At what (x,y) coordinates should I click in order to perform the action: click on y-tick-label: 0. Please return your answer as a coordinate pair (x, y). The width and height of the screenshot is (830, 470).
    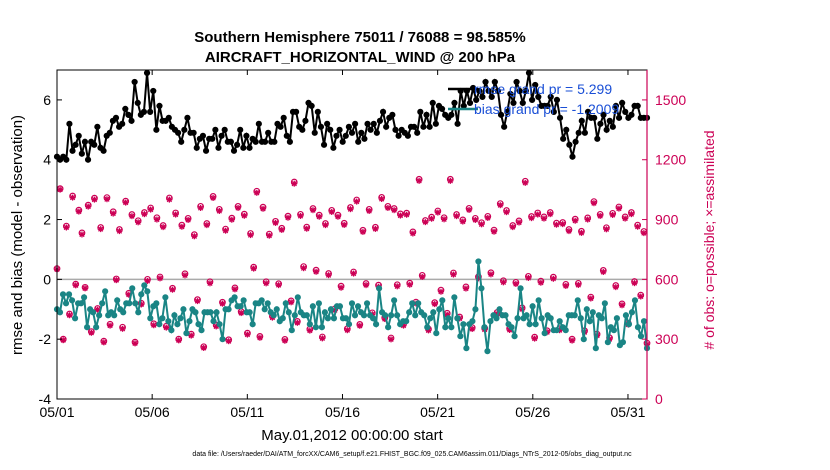
    Looking at the image, I should click on (47, 279).